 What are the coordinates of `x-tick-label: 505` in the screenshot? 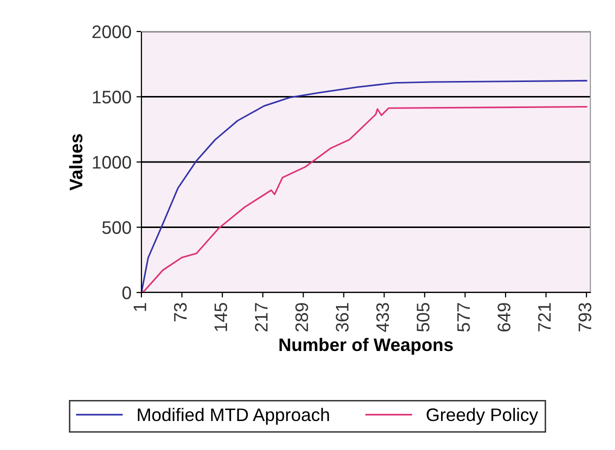 It's located at (423, 317).